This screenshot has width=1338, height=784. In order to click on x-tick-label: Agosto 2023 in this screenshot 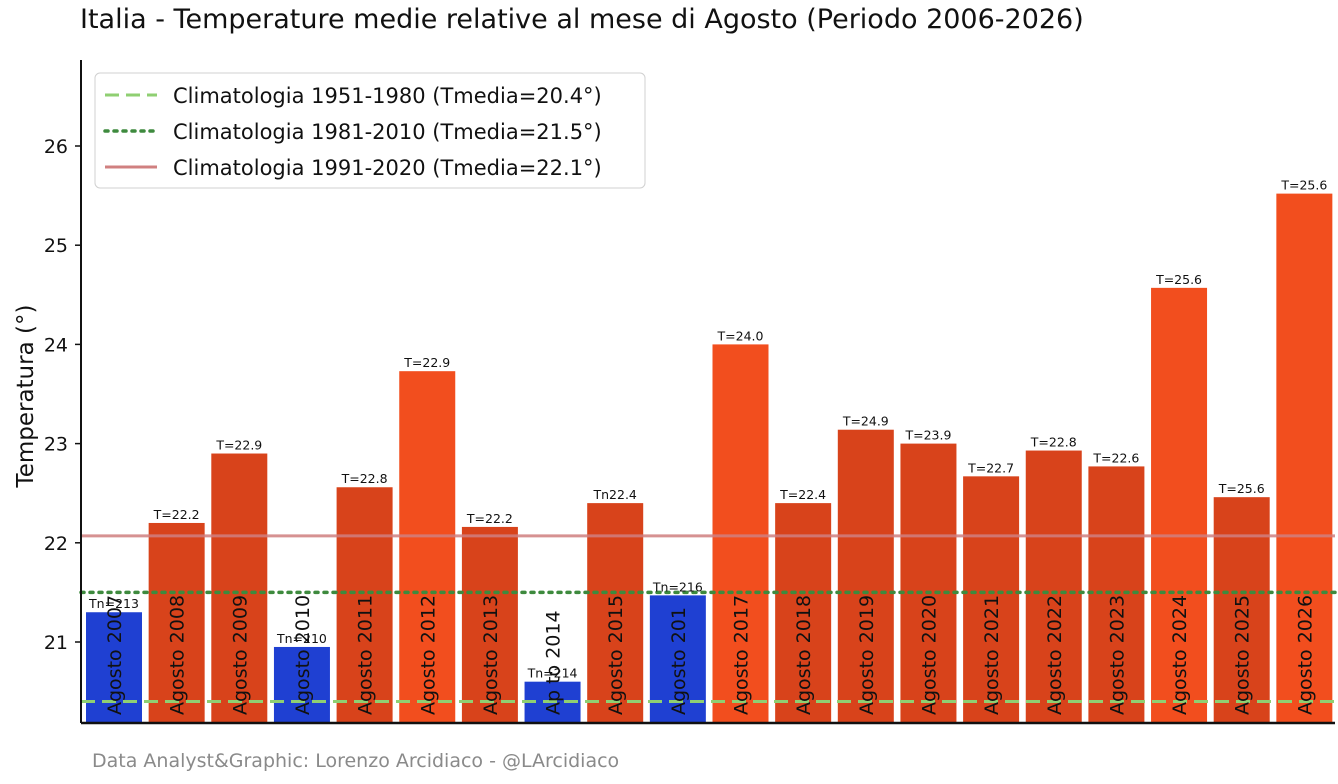, I will do `click(1117, 655)`.